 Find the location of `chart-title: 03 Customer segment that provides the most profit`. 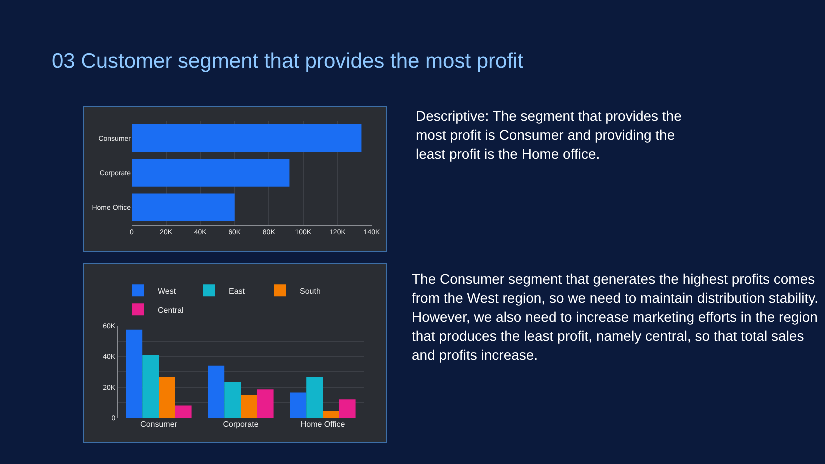

chart-title: 03 Customer segment that provides the most profit is located at coordinates (288, 62).